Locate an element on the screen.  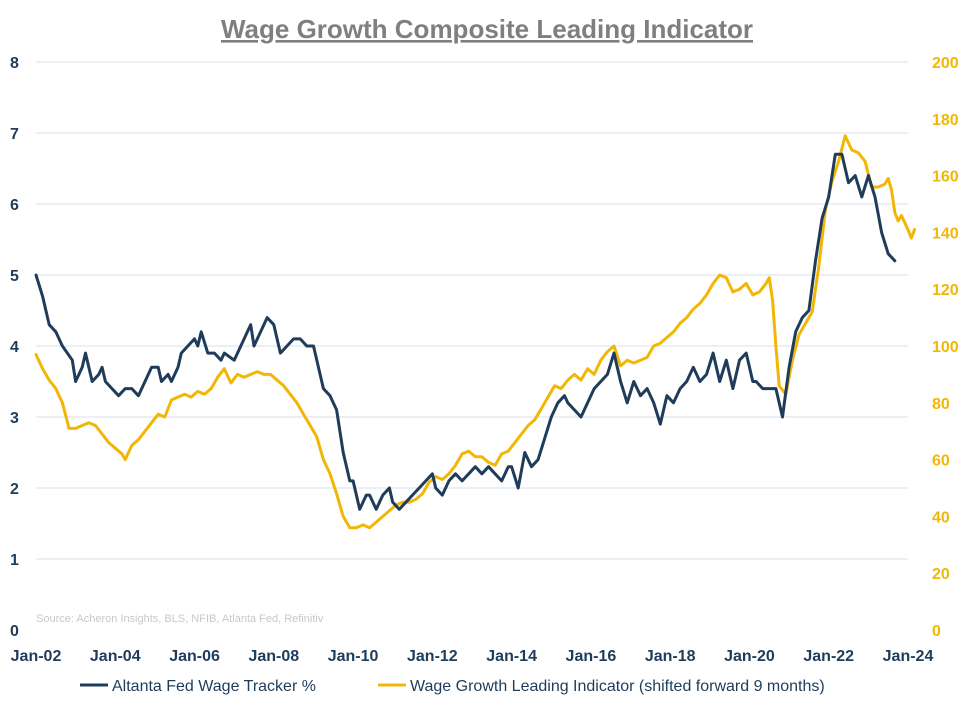
x-tick-label: Jan-08 is located at coordinates (273, 656).